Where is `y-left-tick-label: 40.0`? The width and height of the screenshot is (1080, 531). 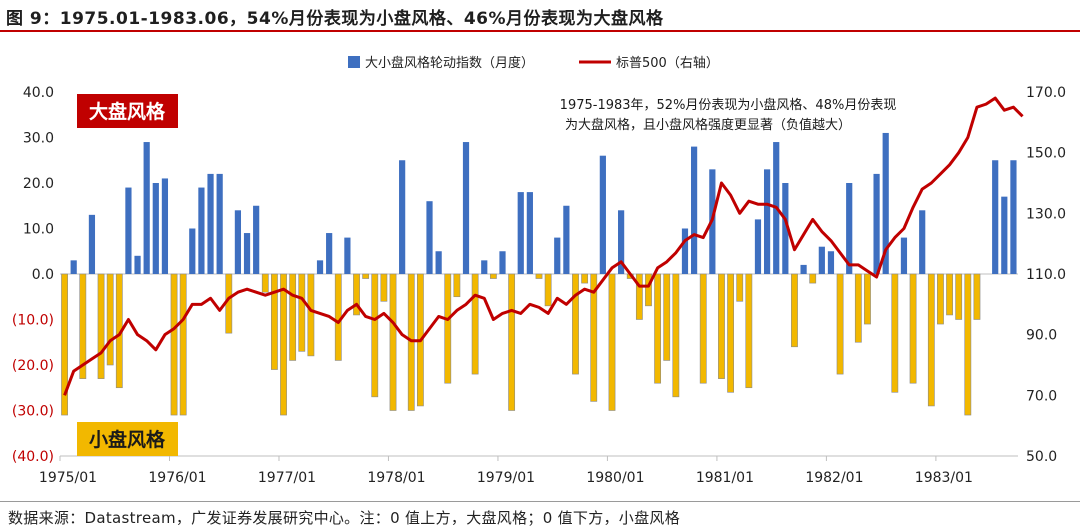
y-left-tick-label: 40.0 is located at coordinates (38, 93).